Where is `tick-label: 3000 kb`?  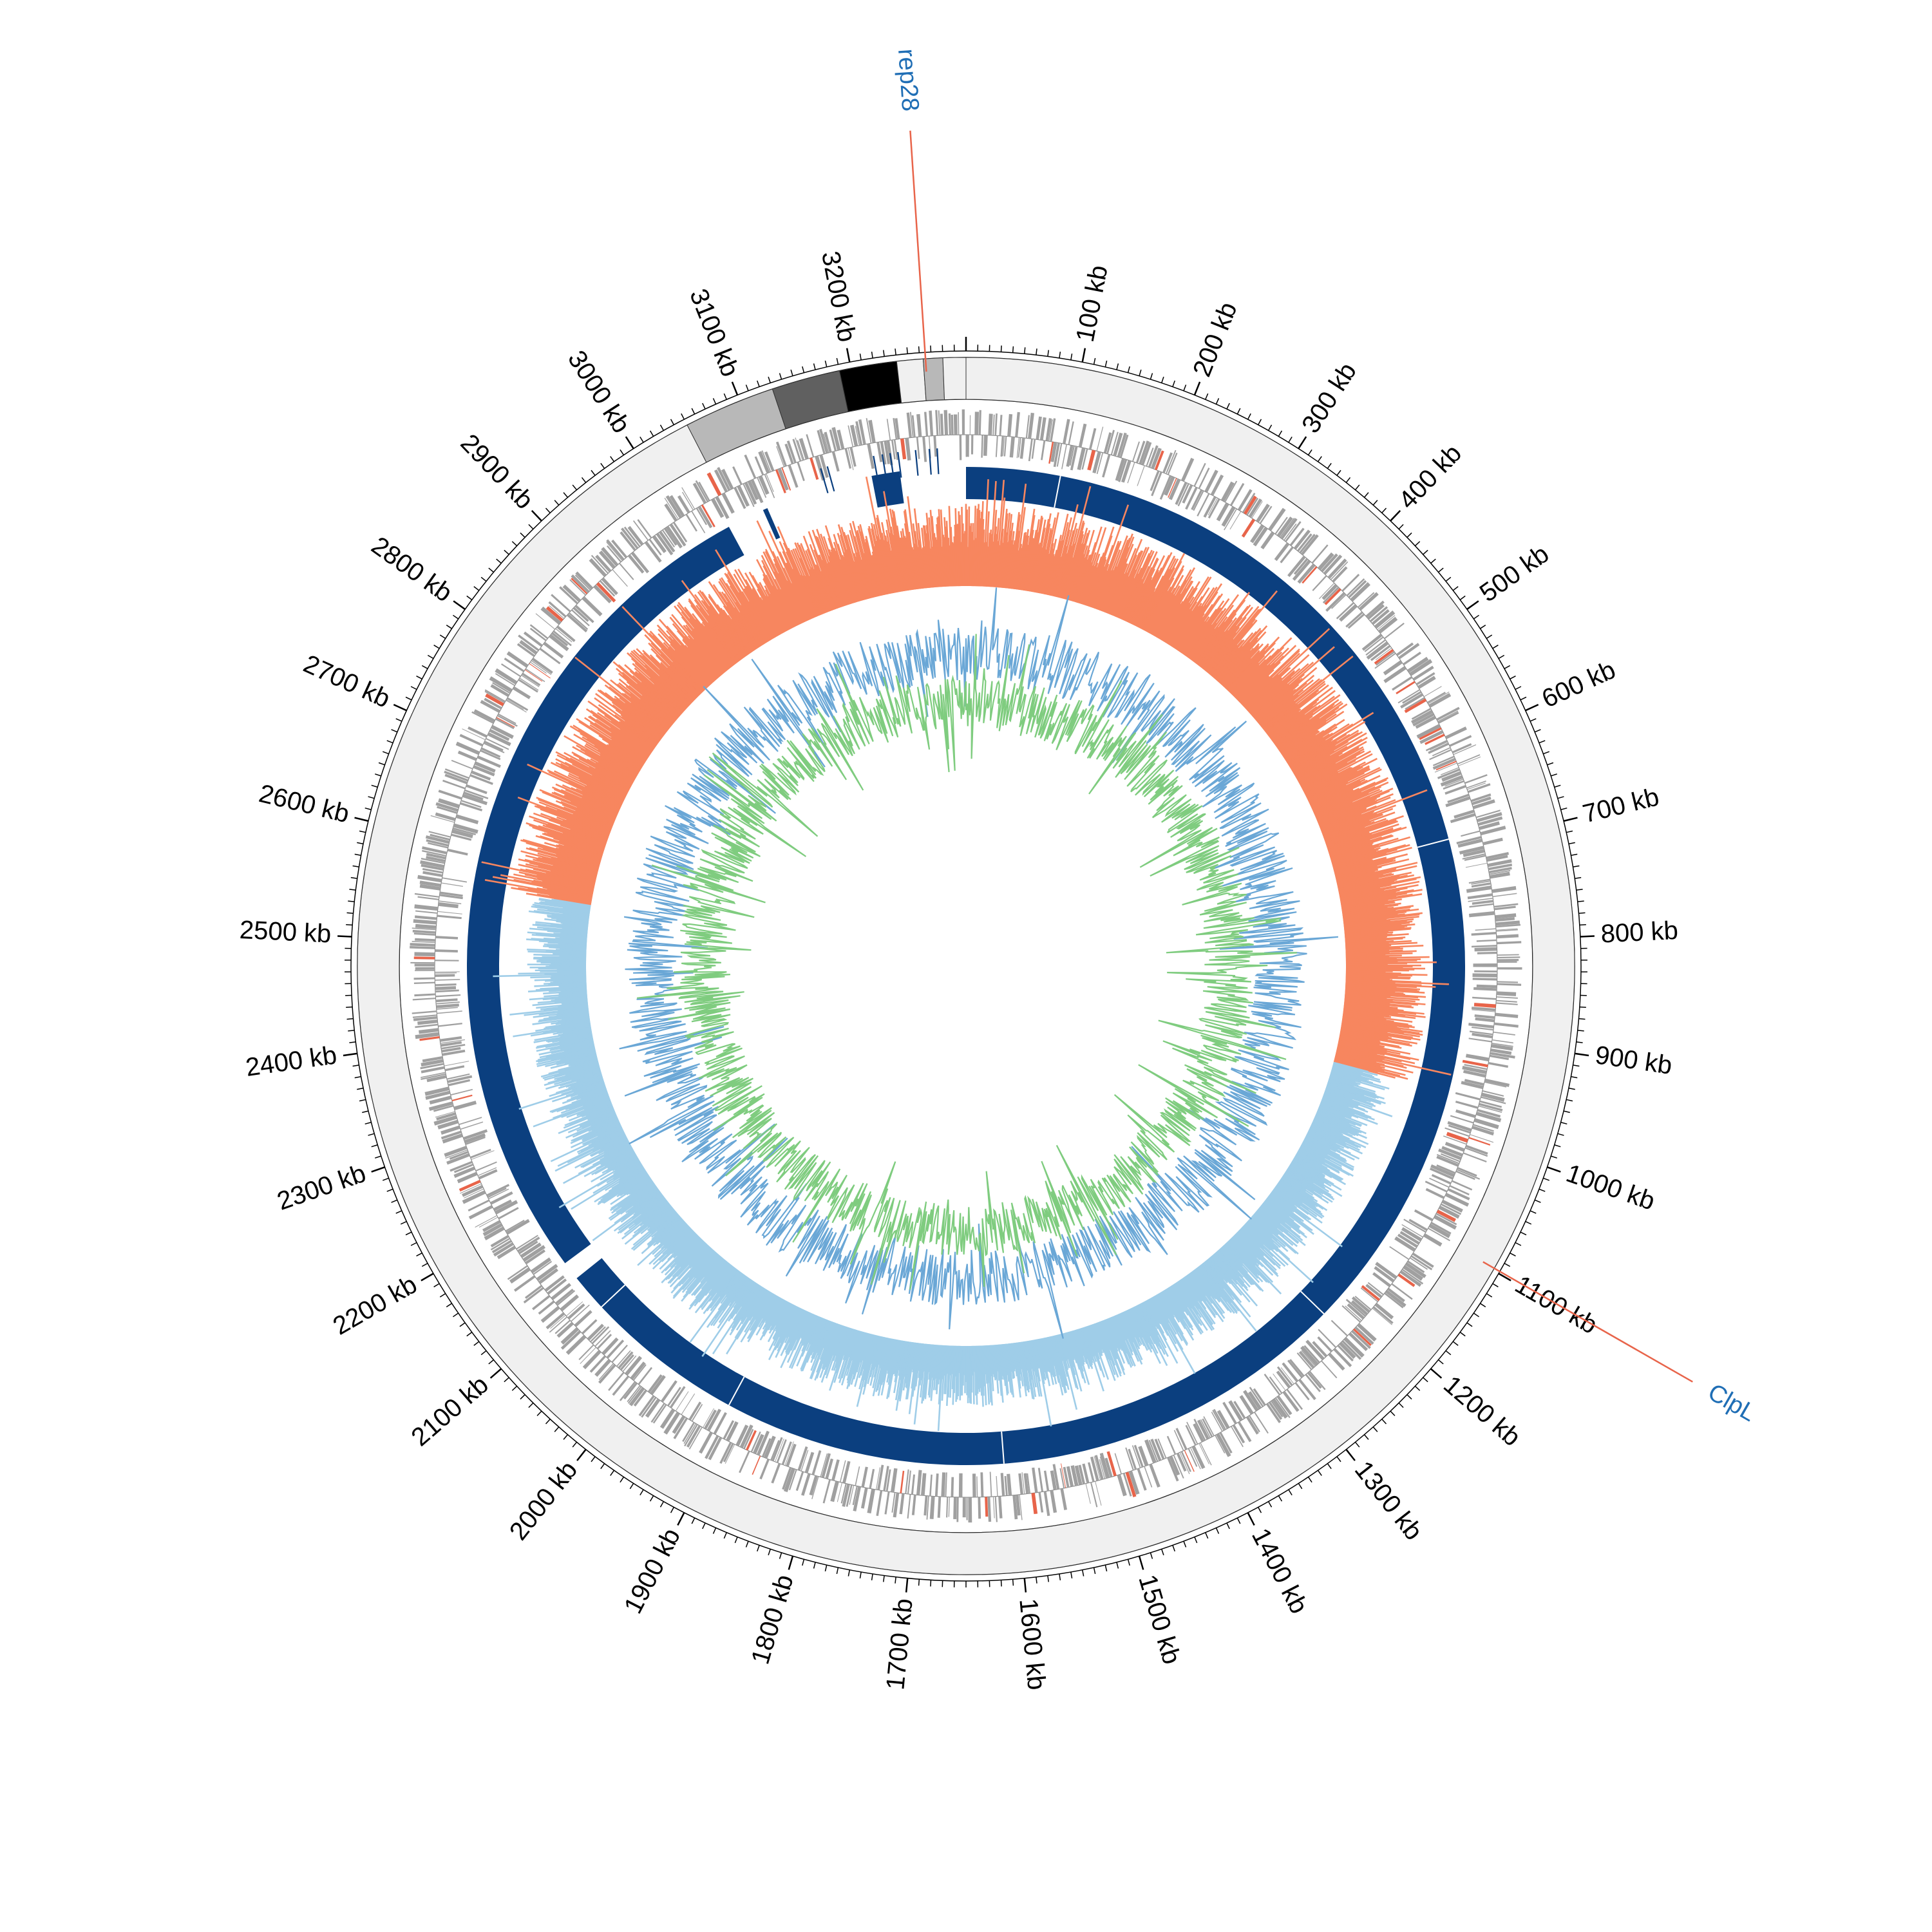
tick-label: 3000 kb is located at coordinates (599, 393).